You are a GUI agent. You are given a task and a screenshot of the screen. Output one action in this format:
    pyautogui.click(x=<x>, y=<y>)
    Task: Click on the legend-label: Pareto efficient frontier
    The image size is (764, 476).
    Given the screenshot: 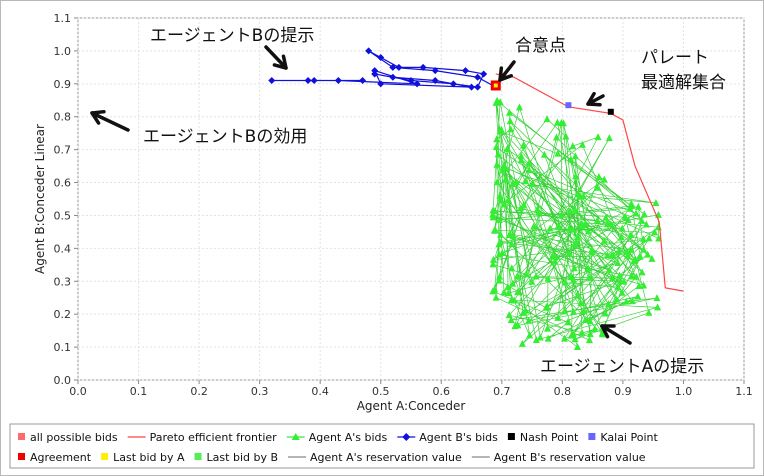 What is the action you would take?
    pyautogui.click(x=214, y=437)
    